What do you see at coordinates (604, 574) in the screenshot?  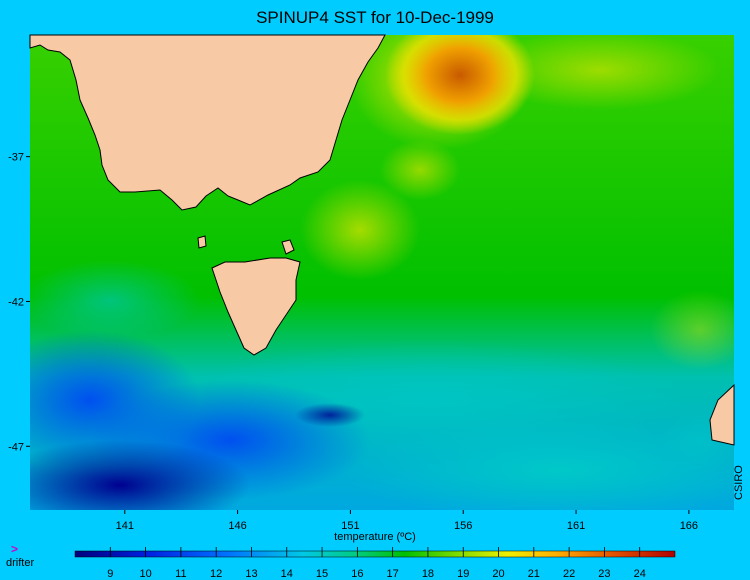 I see `colorbar-tick-label: 23` at bounding box center [604, 574].